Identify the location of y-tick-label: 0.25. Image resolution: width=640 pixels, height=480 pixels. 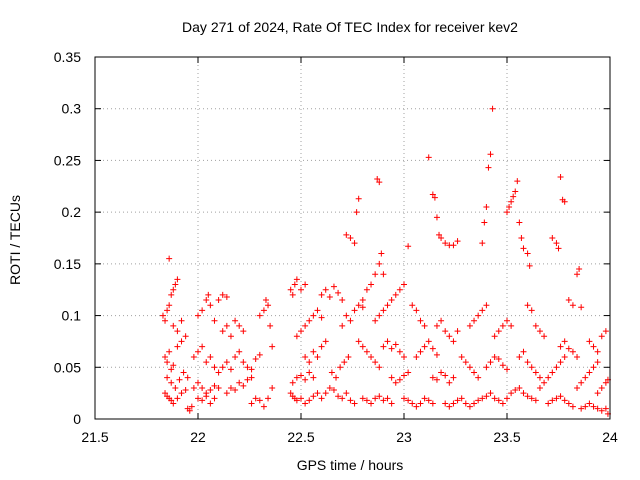
(67, 160).